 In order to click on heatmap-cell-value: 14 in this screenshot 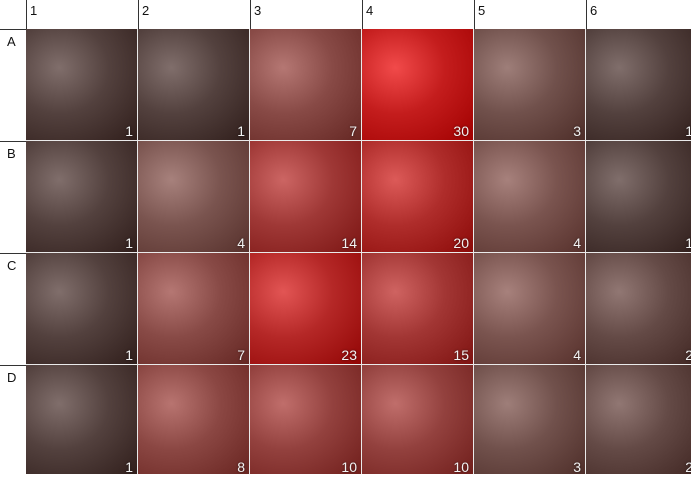, I will do `click(349, 243)`.